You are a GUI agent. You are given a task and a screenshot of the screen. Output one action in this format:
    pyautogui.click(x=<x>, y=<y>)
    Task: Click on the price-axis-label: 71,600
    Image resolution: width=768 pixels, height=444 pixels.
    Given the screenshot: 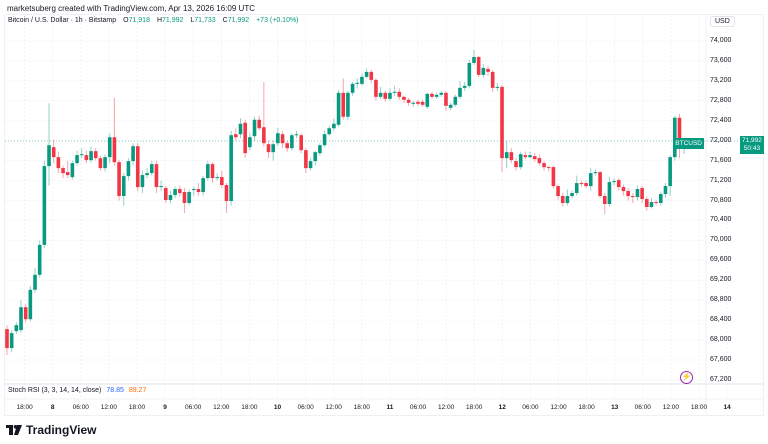 What is the action you would take?
    pyautogui.click(x=721, y=160)
    